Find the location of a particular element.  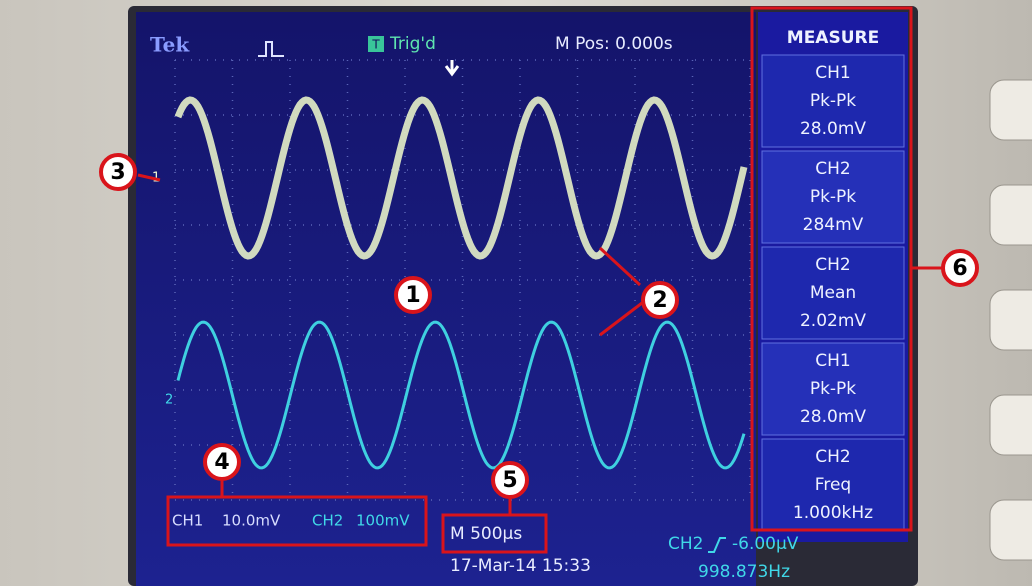

ch1-label: CH1 is located at coordinates (187, 521).